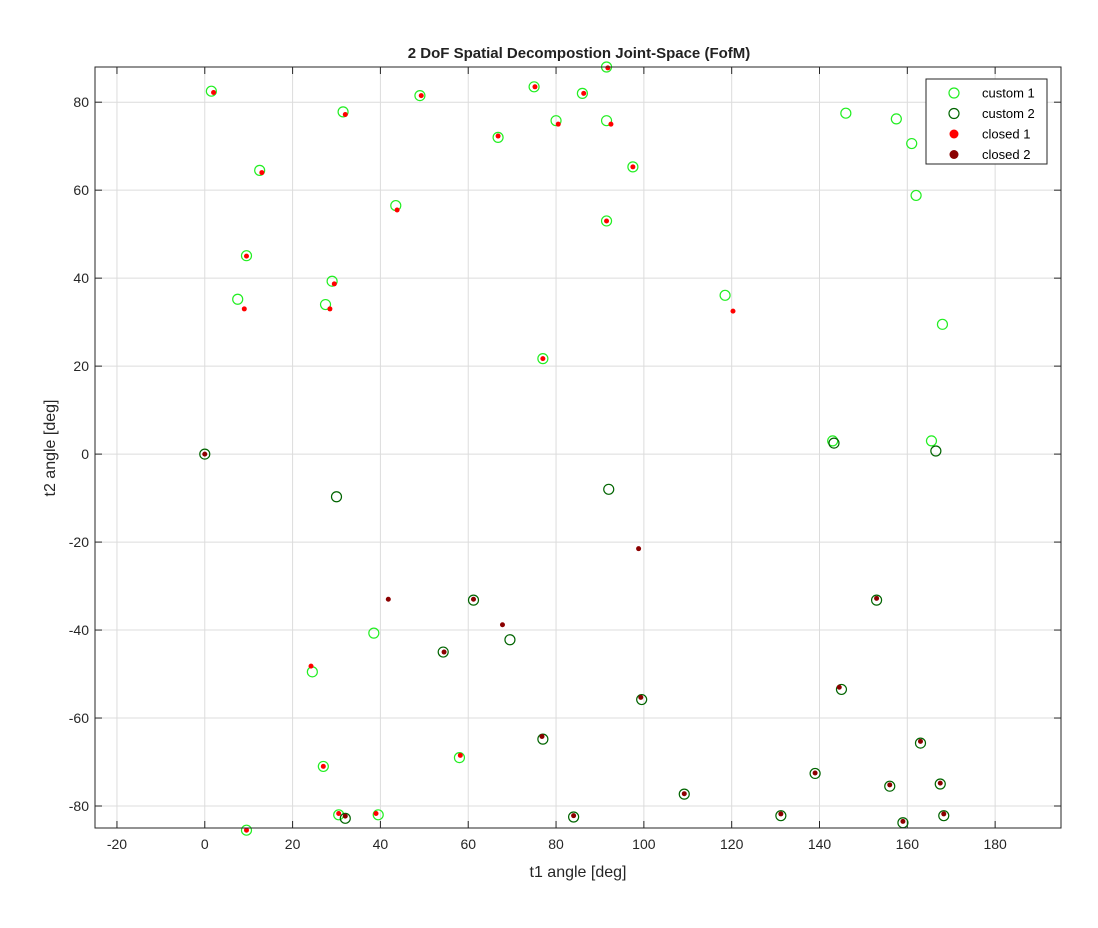 The height and width of the screenshot is (928, 1098). I want to click on x-tick-label: 140, so click(820, 844).